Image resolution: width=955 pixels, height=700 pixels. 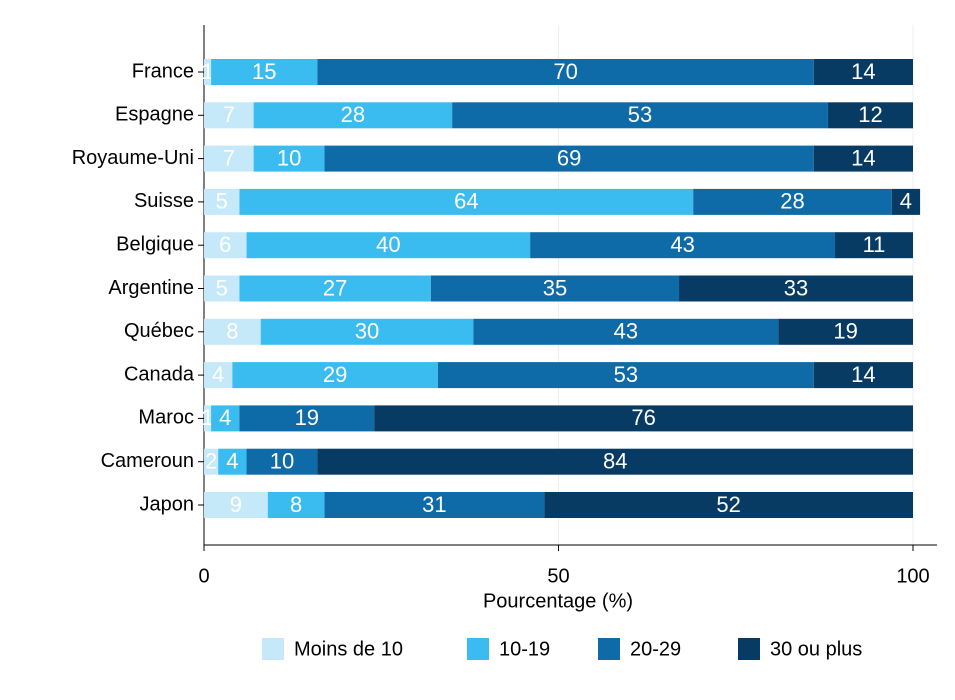 What do you see at coordinates (164, 201) in the screenshot?
I see `y-tick-label: Suisse` at bounding box center [164, 201].